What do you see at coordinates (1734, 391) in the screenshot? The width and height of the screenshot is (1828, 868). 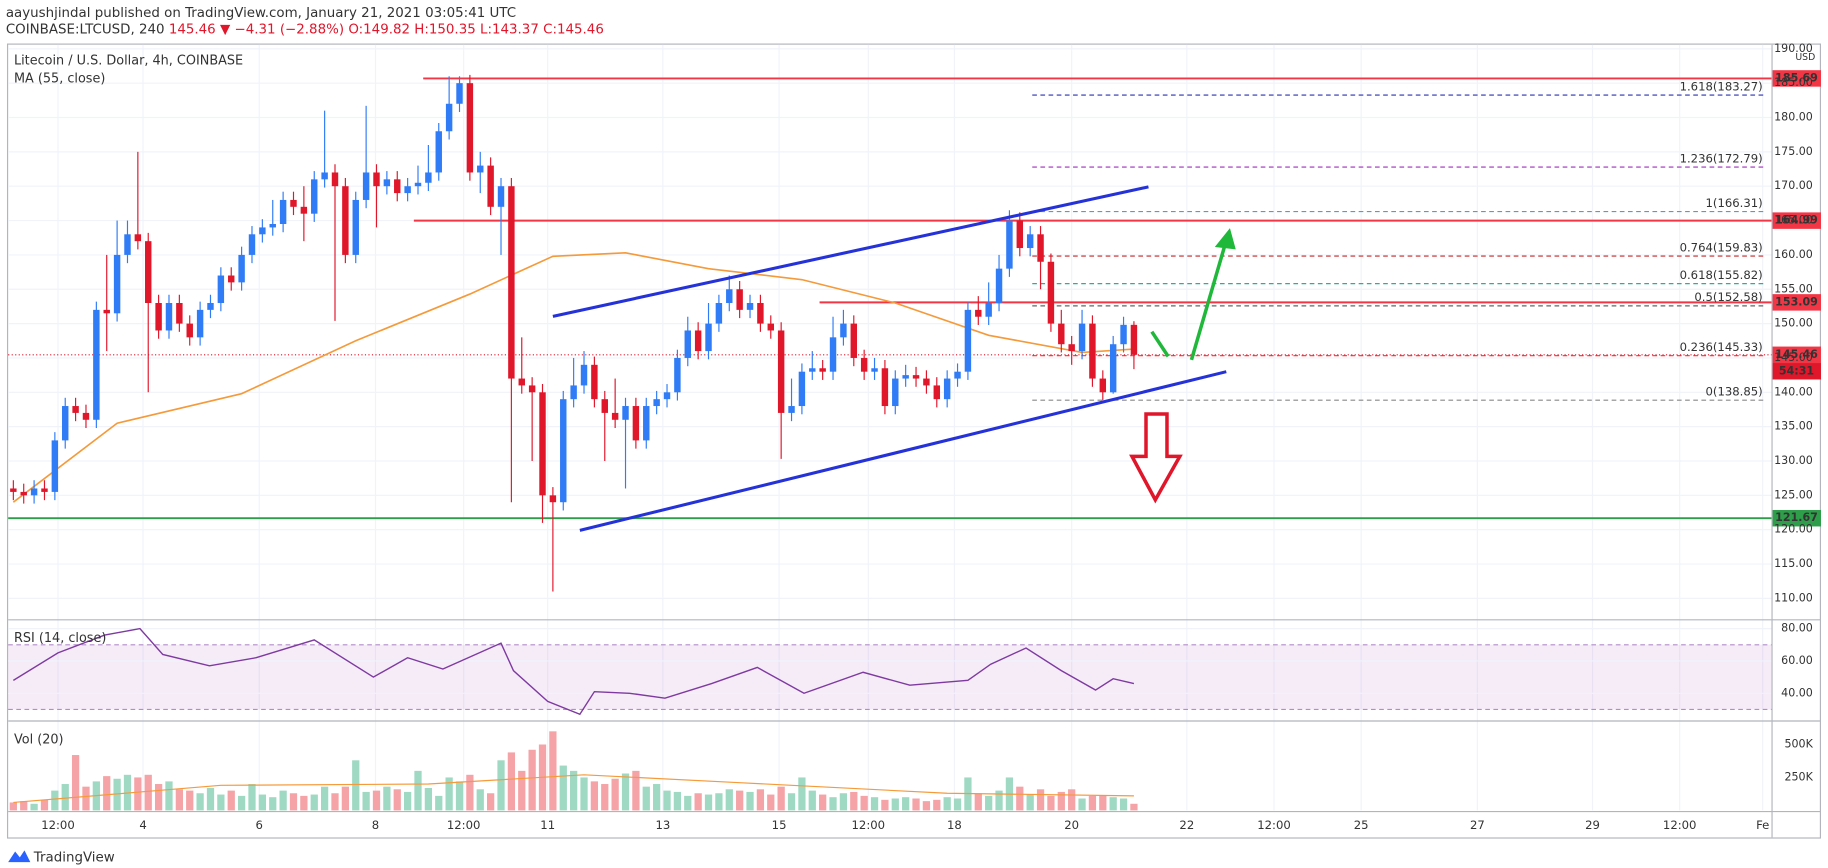 I see `fib-label: 0(138.85)` at bounding box center [1734, 391].